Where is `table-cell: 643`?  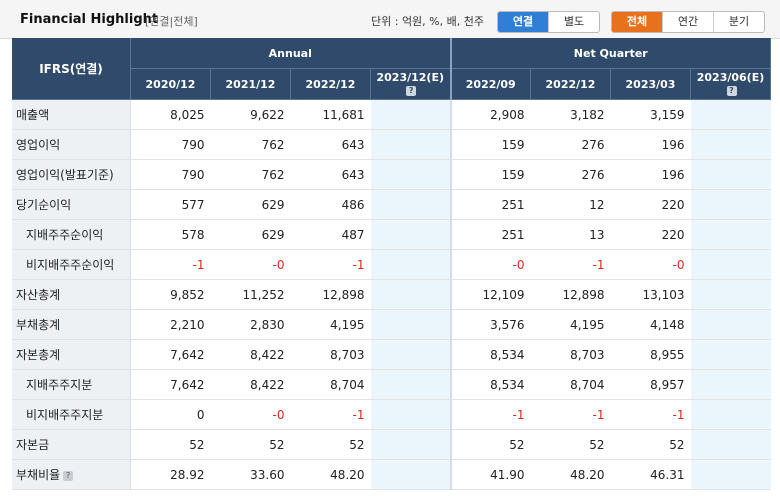
table-cell: 643 is located at coordinates (330, 144).